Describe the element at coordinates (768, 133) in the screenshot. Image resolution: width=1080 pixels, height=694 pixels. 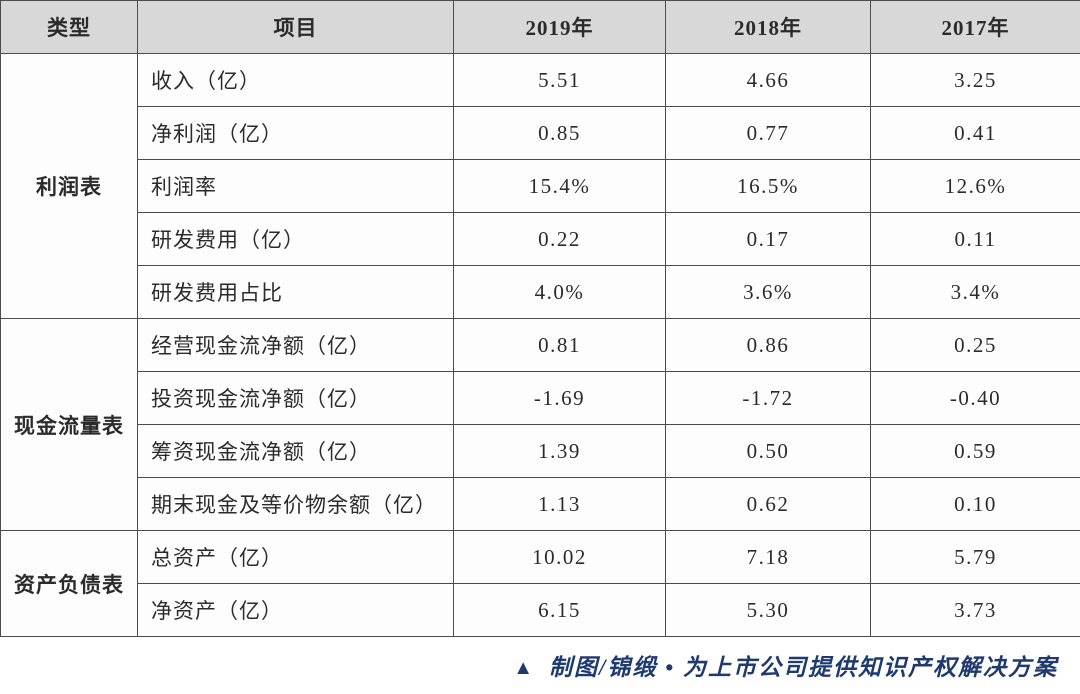
I see `value-cell-2018: 0.77` at that location.